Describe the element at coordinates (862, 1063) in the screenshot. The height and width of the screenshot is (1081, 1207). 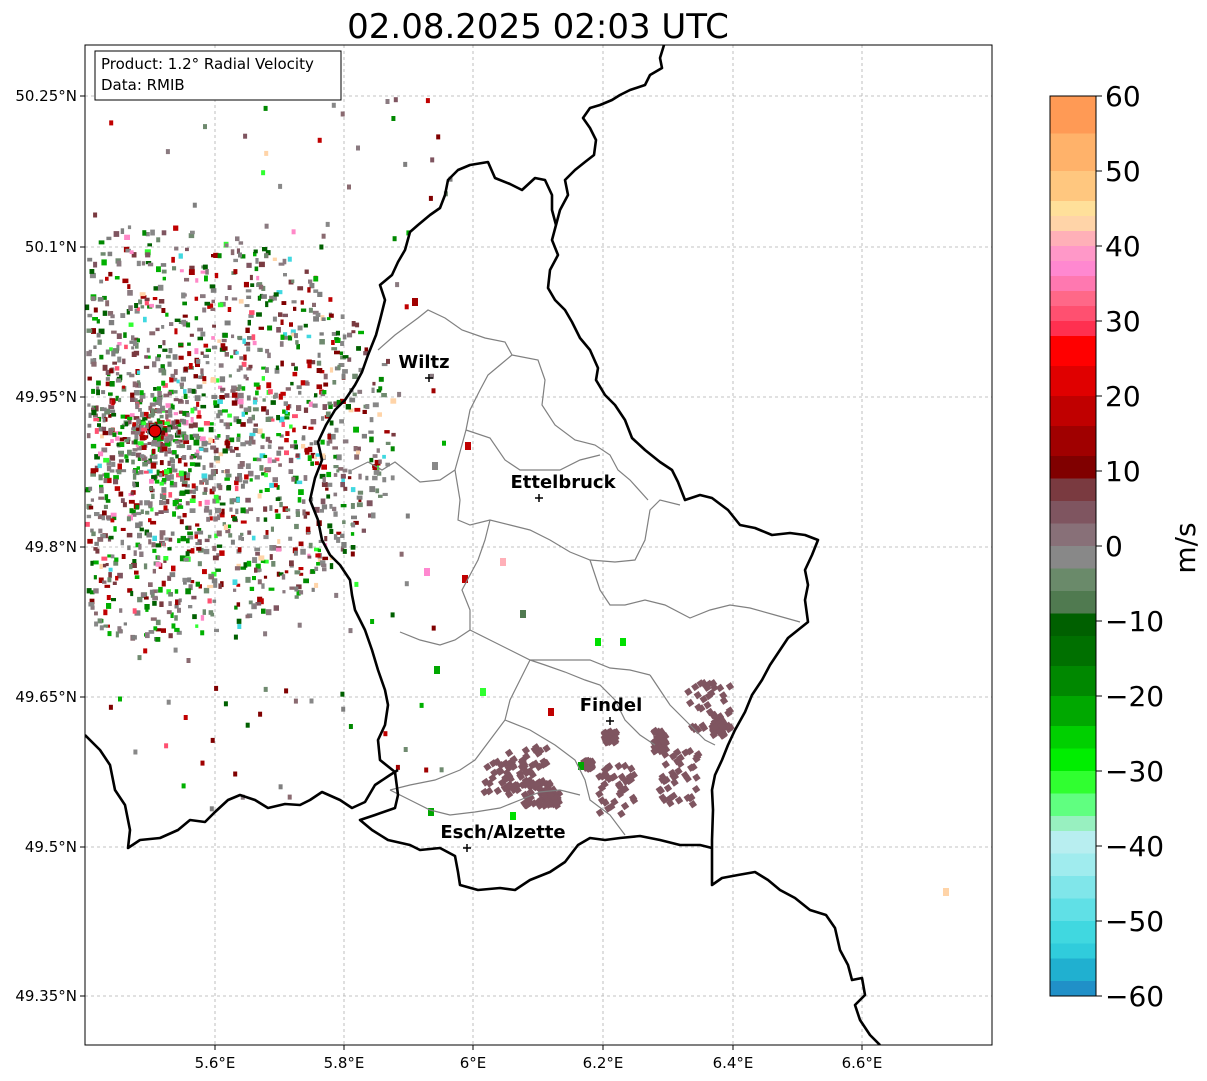
I see `lon-tick-label: 6.6°E` at that location.